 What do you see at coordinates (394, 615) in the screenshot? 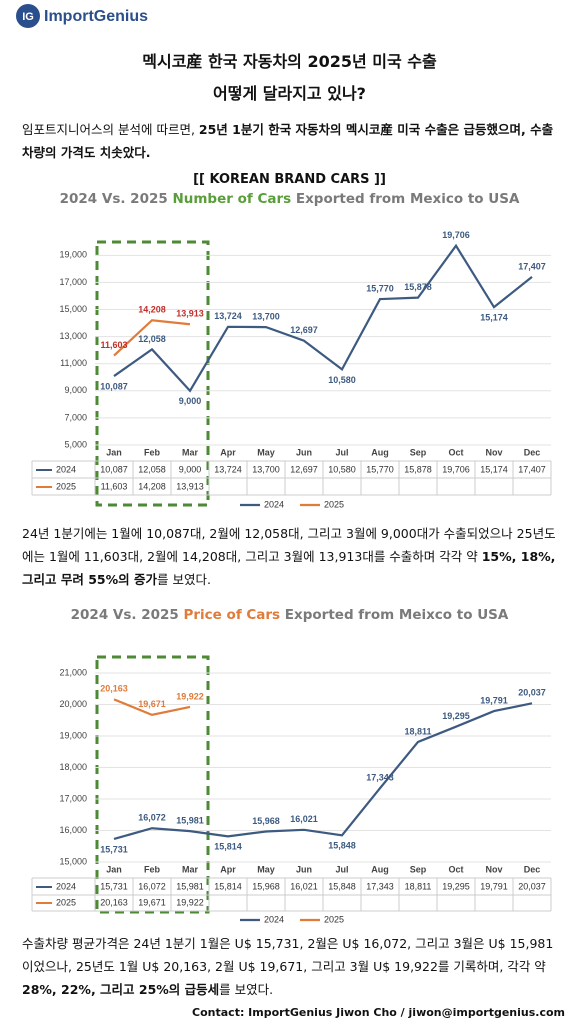
I see `text-run: Exported from Meixco to USA` at bounding box center [394, 615].